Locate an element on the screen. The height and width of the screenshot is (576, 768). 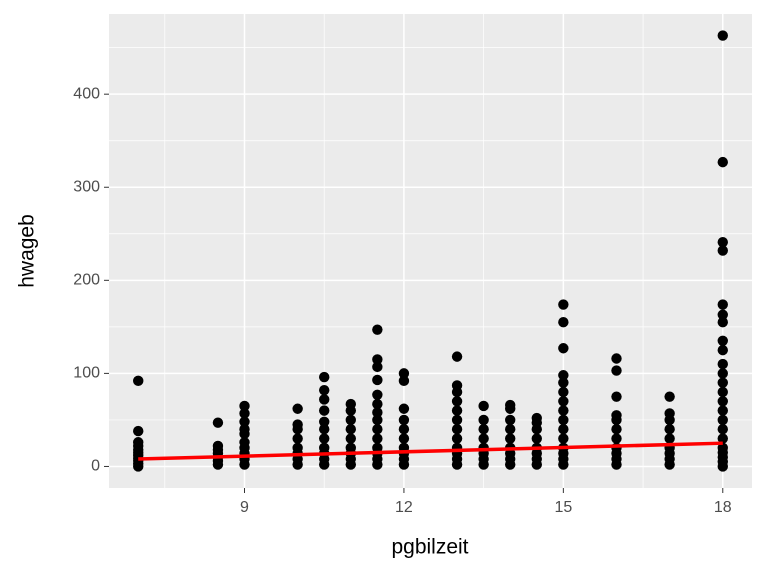
x-tick-label: 9 is located at coordinates (244, 507).